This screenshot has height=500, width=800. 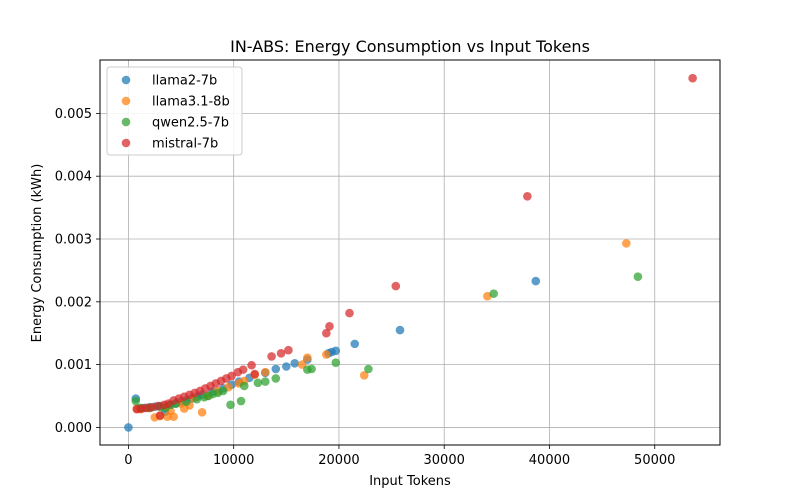 What do you see at coordinates (77, 271) in the screenshot?
I see `y-axis-ticks: 0.000 0.001 0.002 0.003 0.004 0.005` at bounding box center [77, 271].